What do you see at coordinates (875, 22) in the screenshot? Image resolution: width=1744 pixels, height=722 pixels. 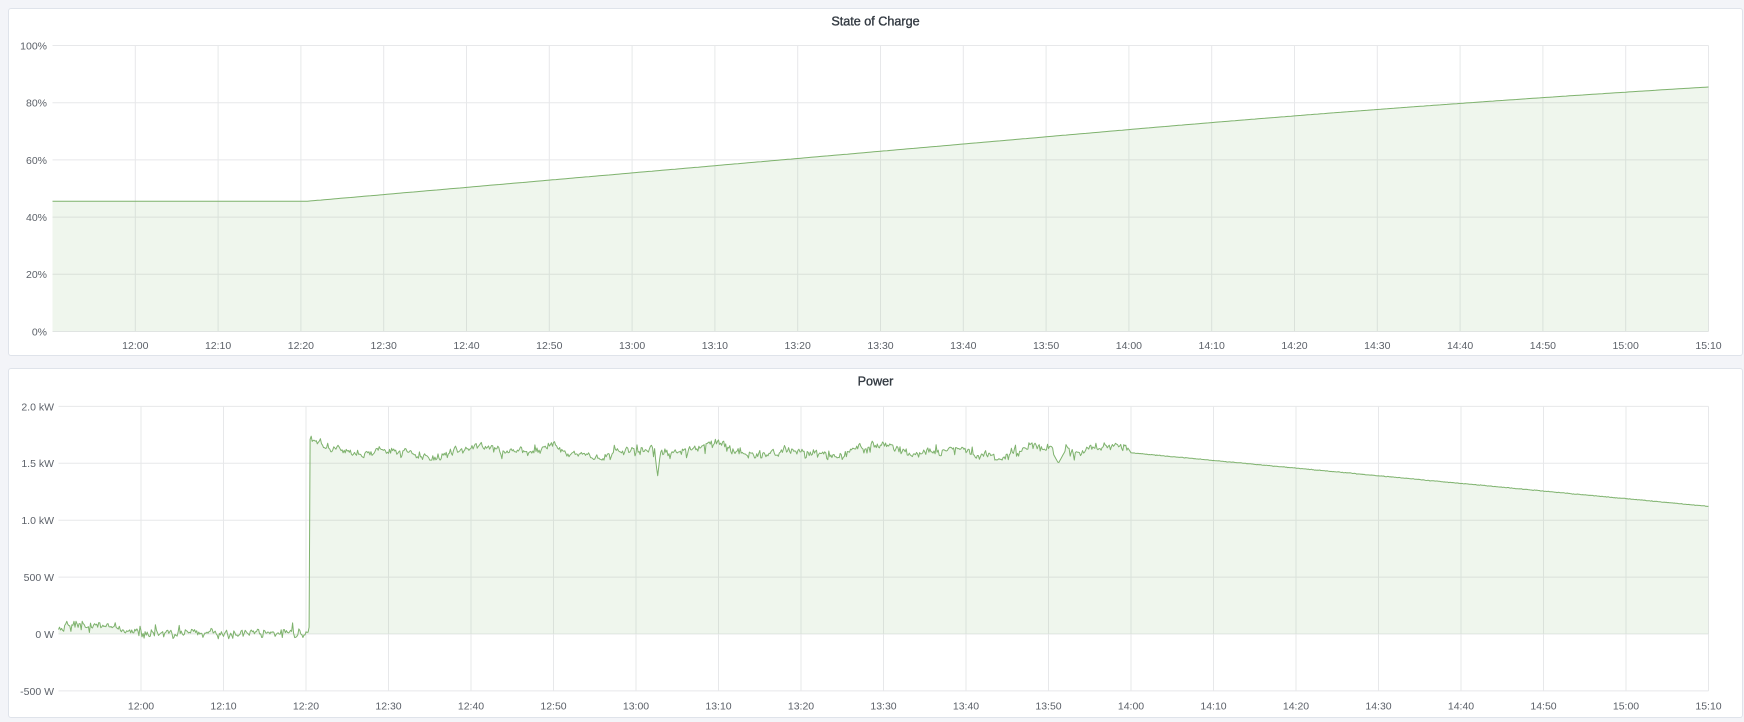 I see `svg-text: State of Charge` at bounding box center [875, 22].